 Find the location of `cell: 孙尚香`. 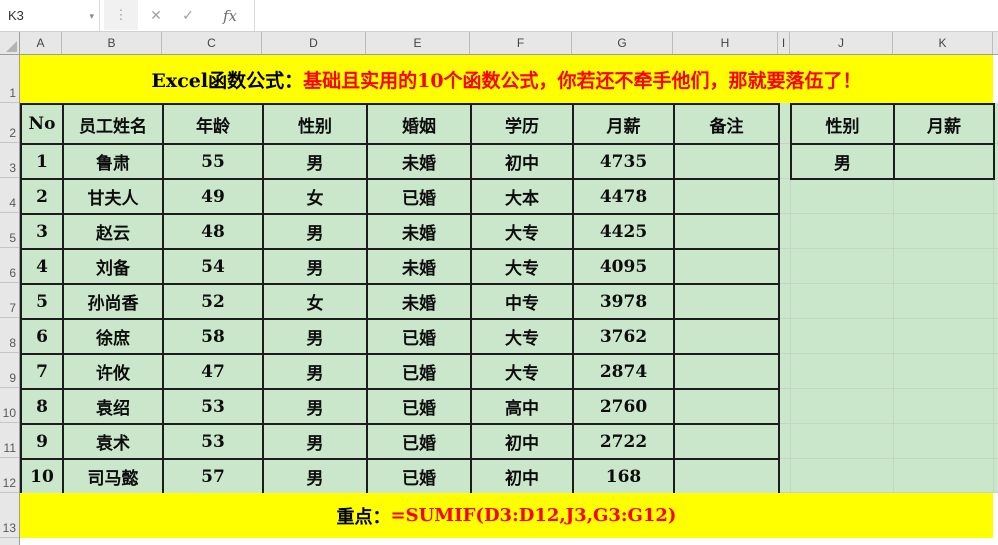

cell: 孙尚香 is located at coordinates (113, 301).